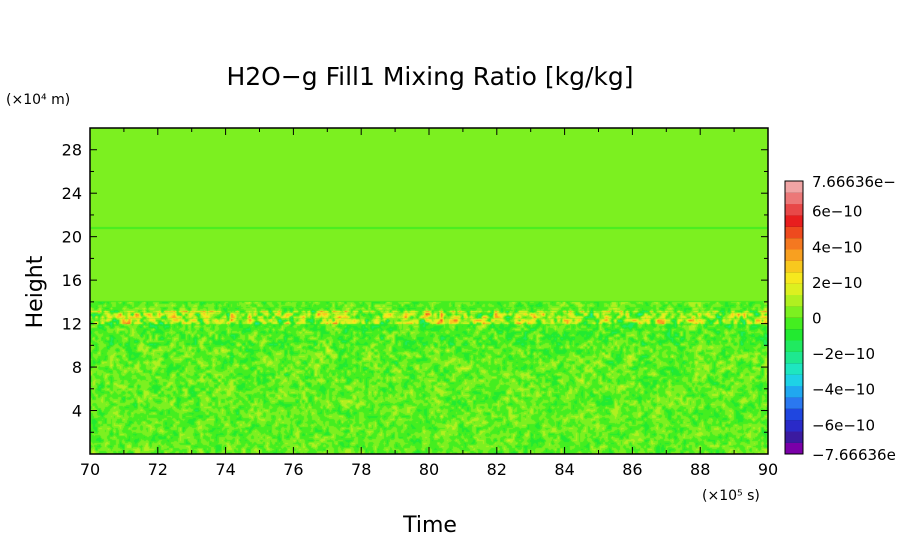 Image resolution: width=904 pixels, height=544 pixels. I want to click on x-tick-label: 88, so click(700, 469).